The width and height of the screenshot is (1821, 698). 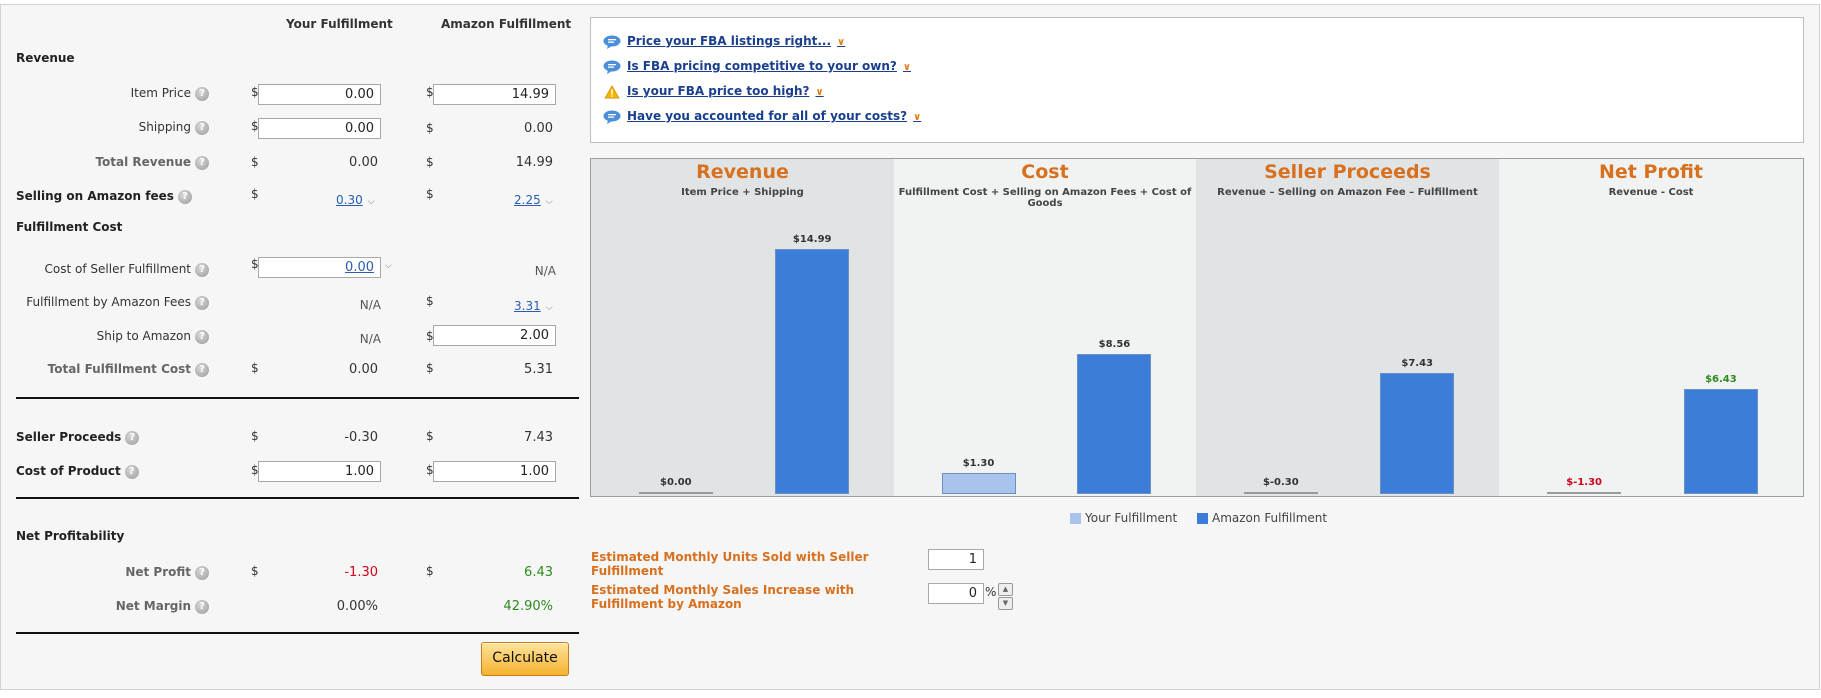 What do you see at coordinates (742, 172) in the screenshot?
I see `chart-panel-title: Revenue` at bounding box center [742, 172].